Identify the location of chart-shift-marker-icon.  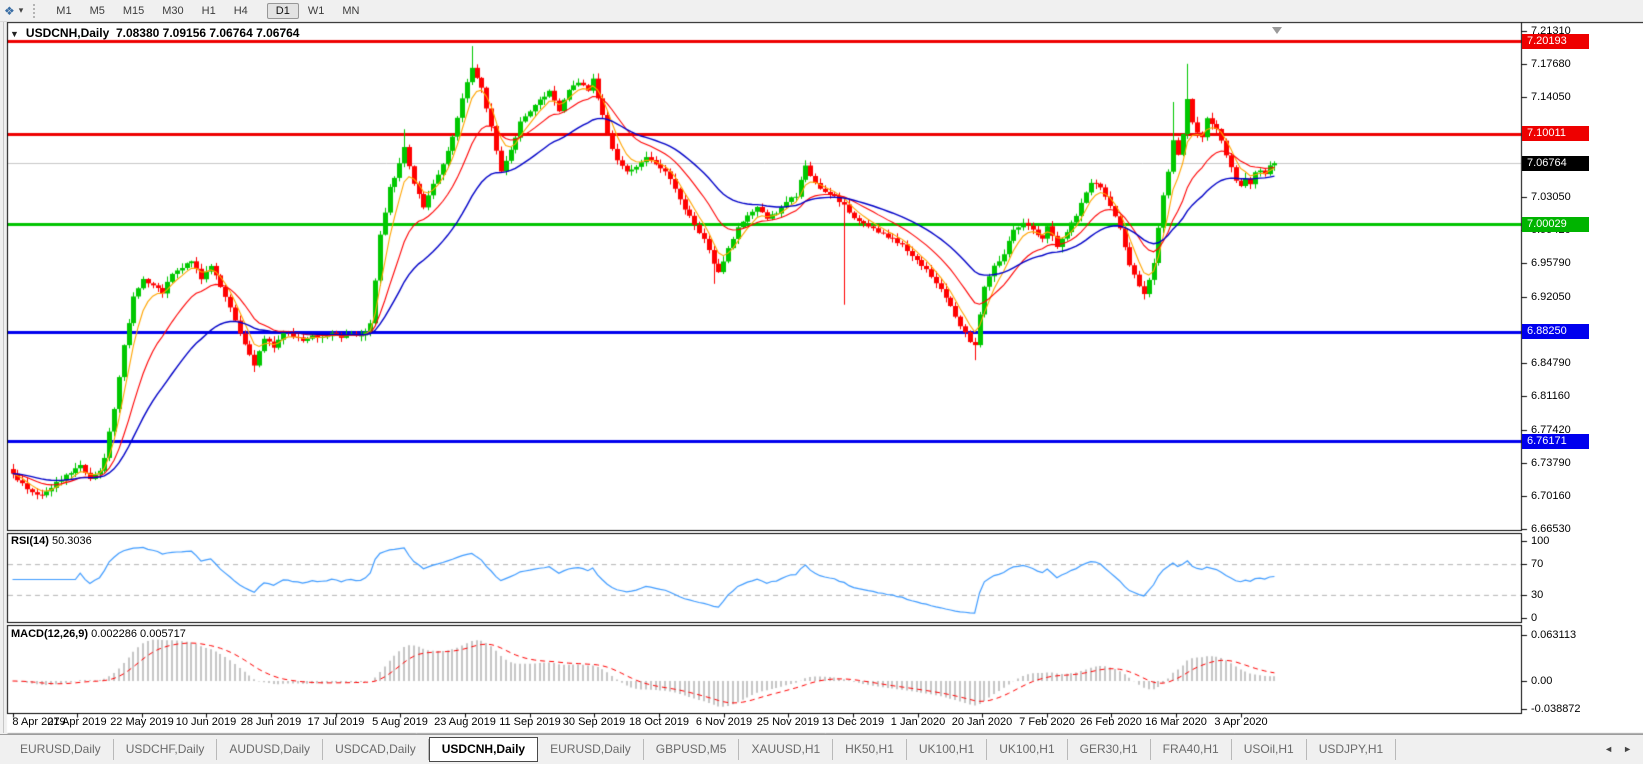
(1277, 30).